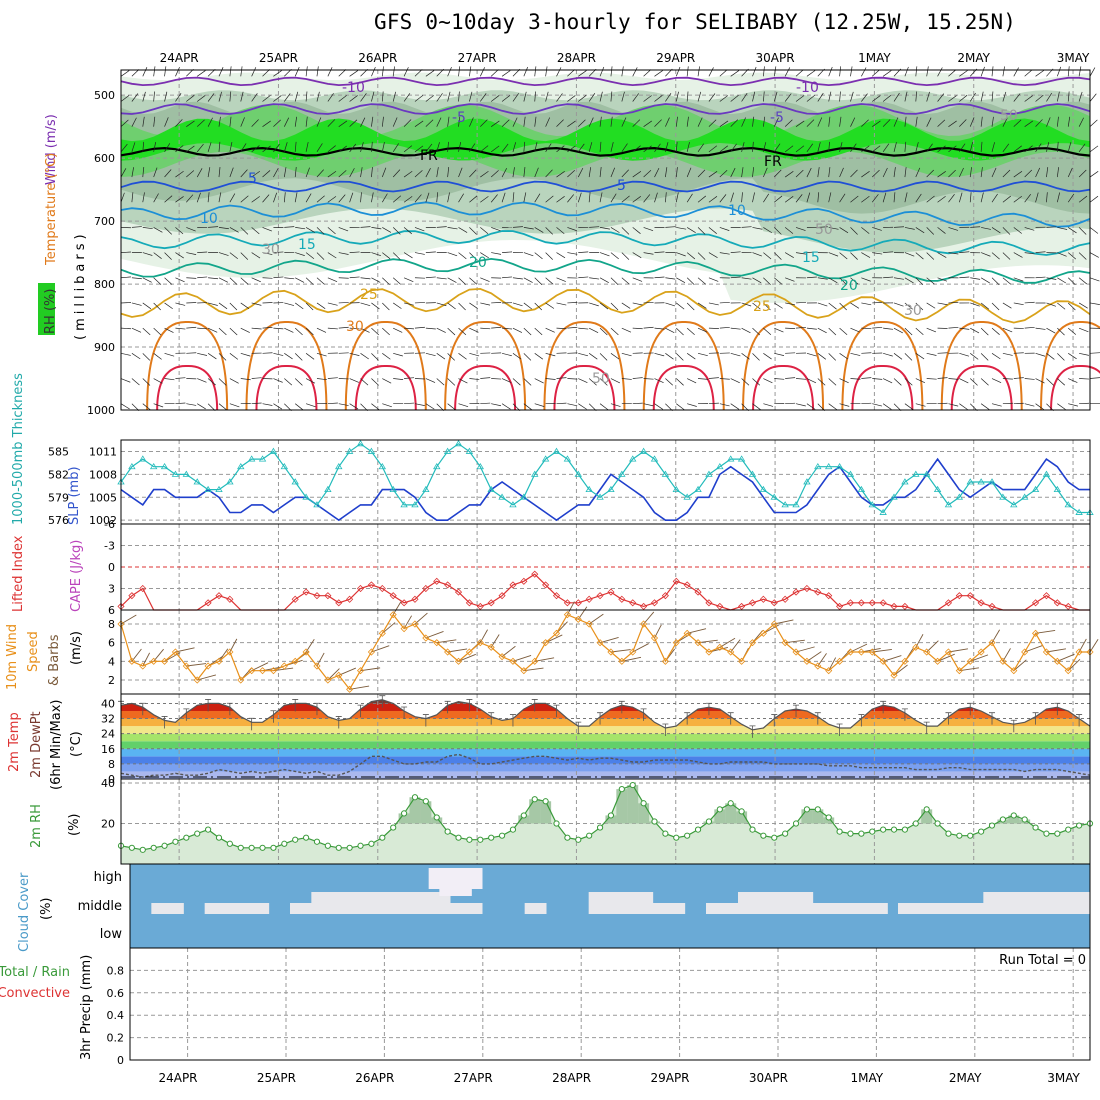 The height and width of the screenshot is (1100, 1100). What do you see at coordinates (1073, 58) in the screenshot?
I see `date-label-top: 3MAY` at bounding box center [1073, 58].